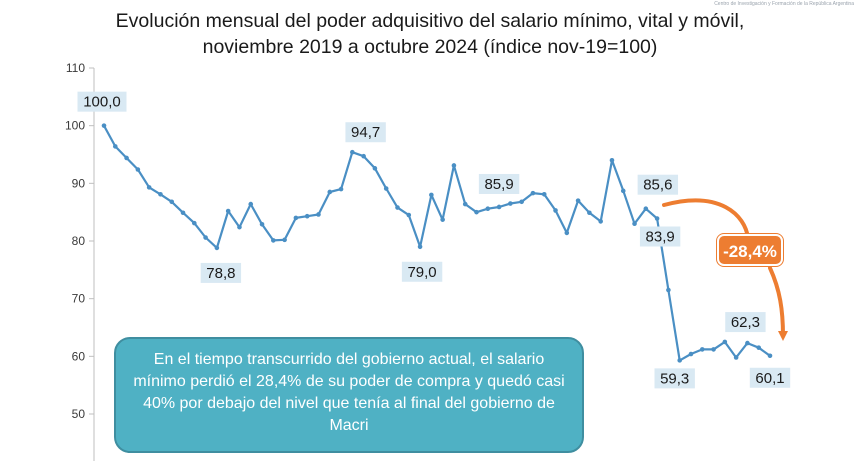 This screenshot has width=860, height=461. What do you see at coordinates (79, 241) in the screenshot?
I see `y-tick-label: 80` at bounding box center [79, 241].